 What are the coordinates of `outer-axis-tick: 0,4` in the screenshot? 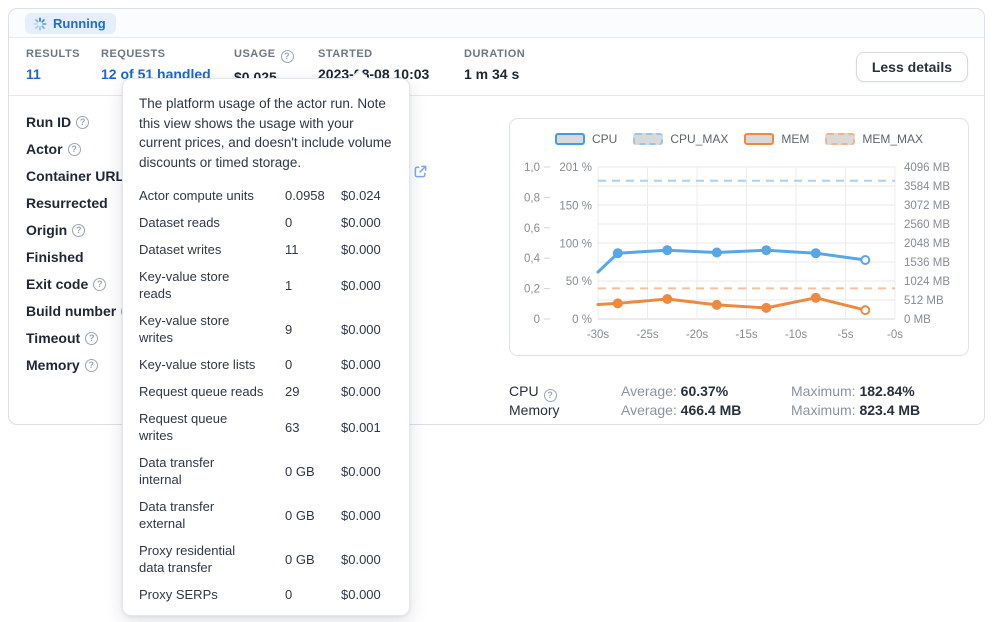 It's located at (532, 259).